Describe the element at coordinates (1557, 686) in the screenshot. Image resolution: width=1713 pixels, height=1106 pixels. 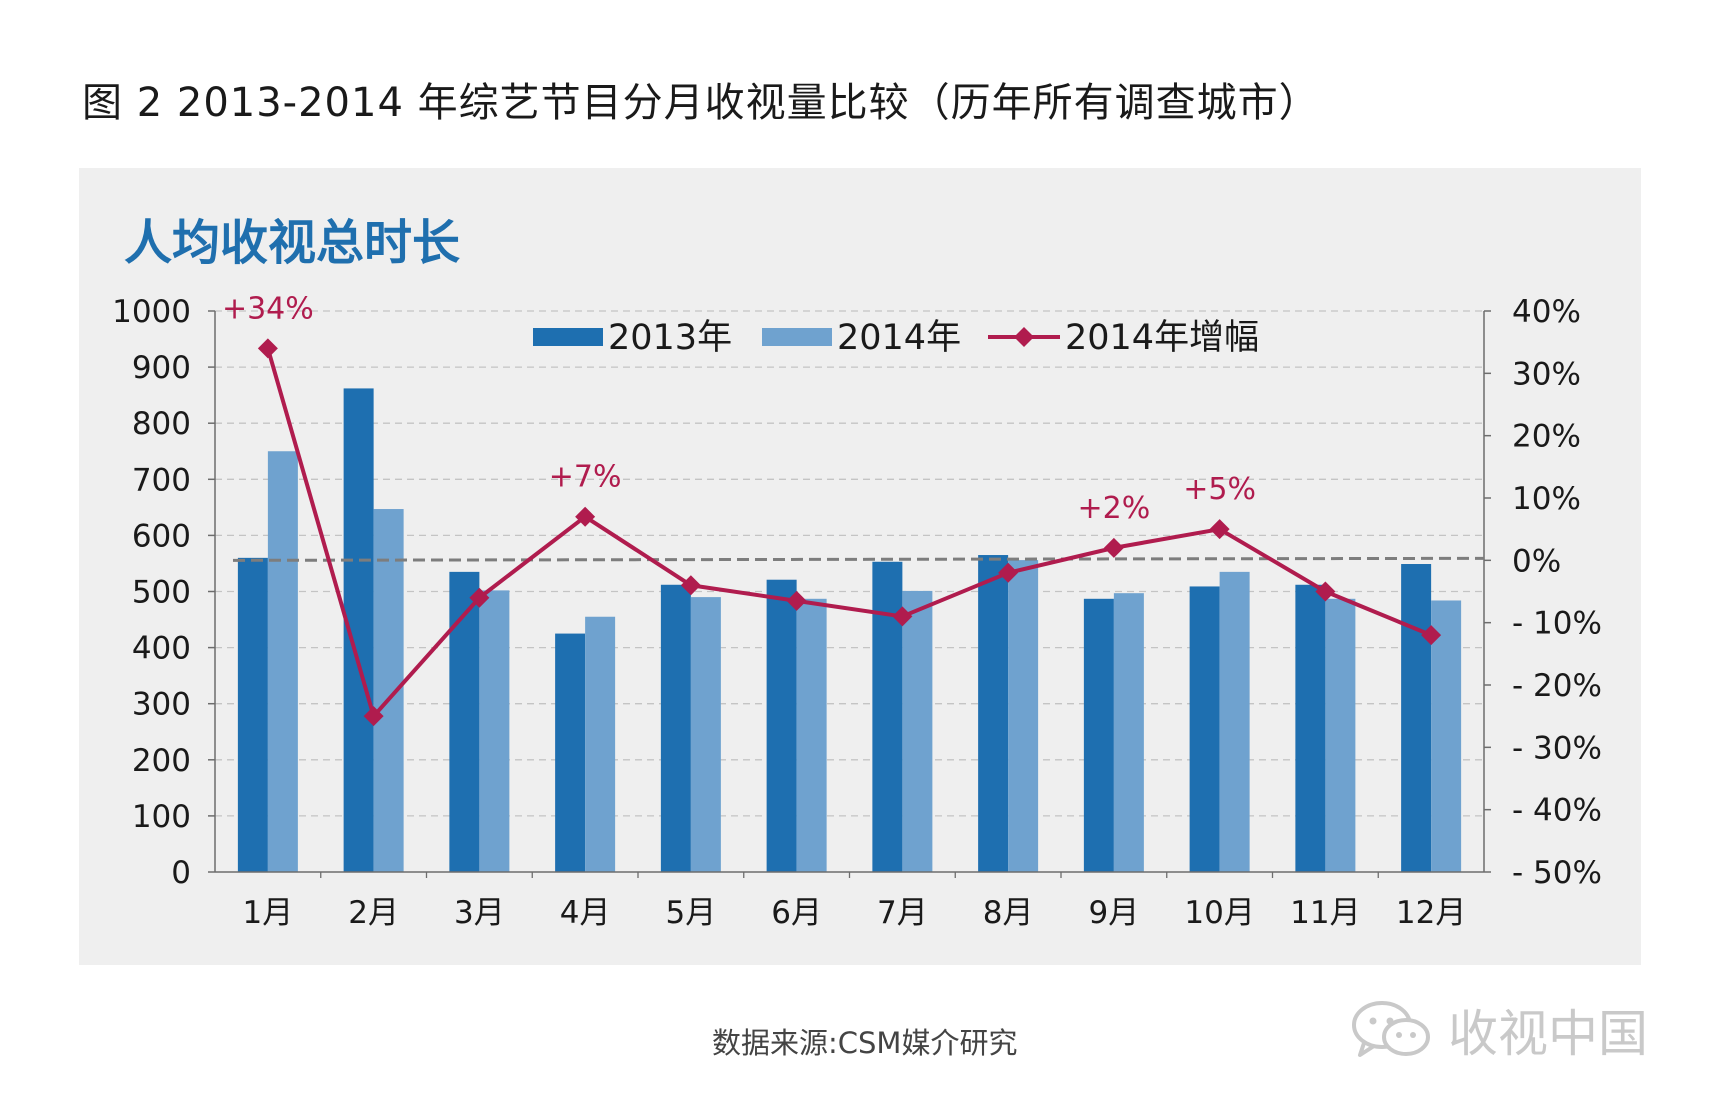
I see `y-right-tick-label: - 20%` at that location.